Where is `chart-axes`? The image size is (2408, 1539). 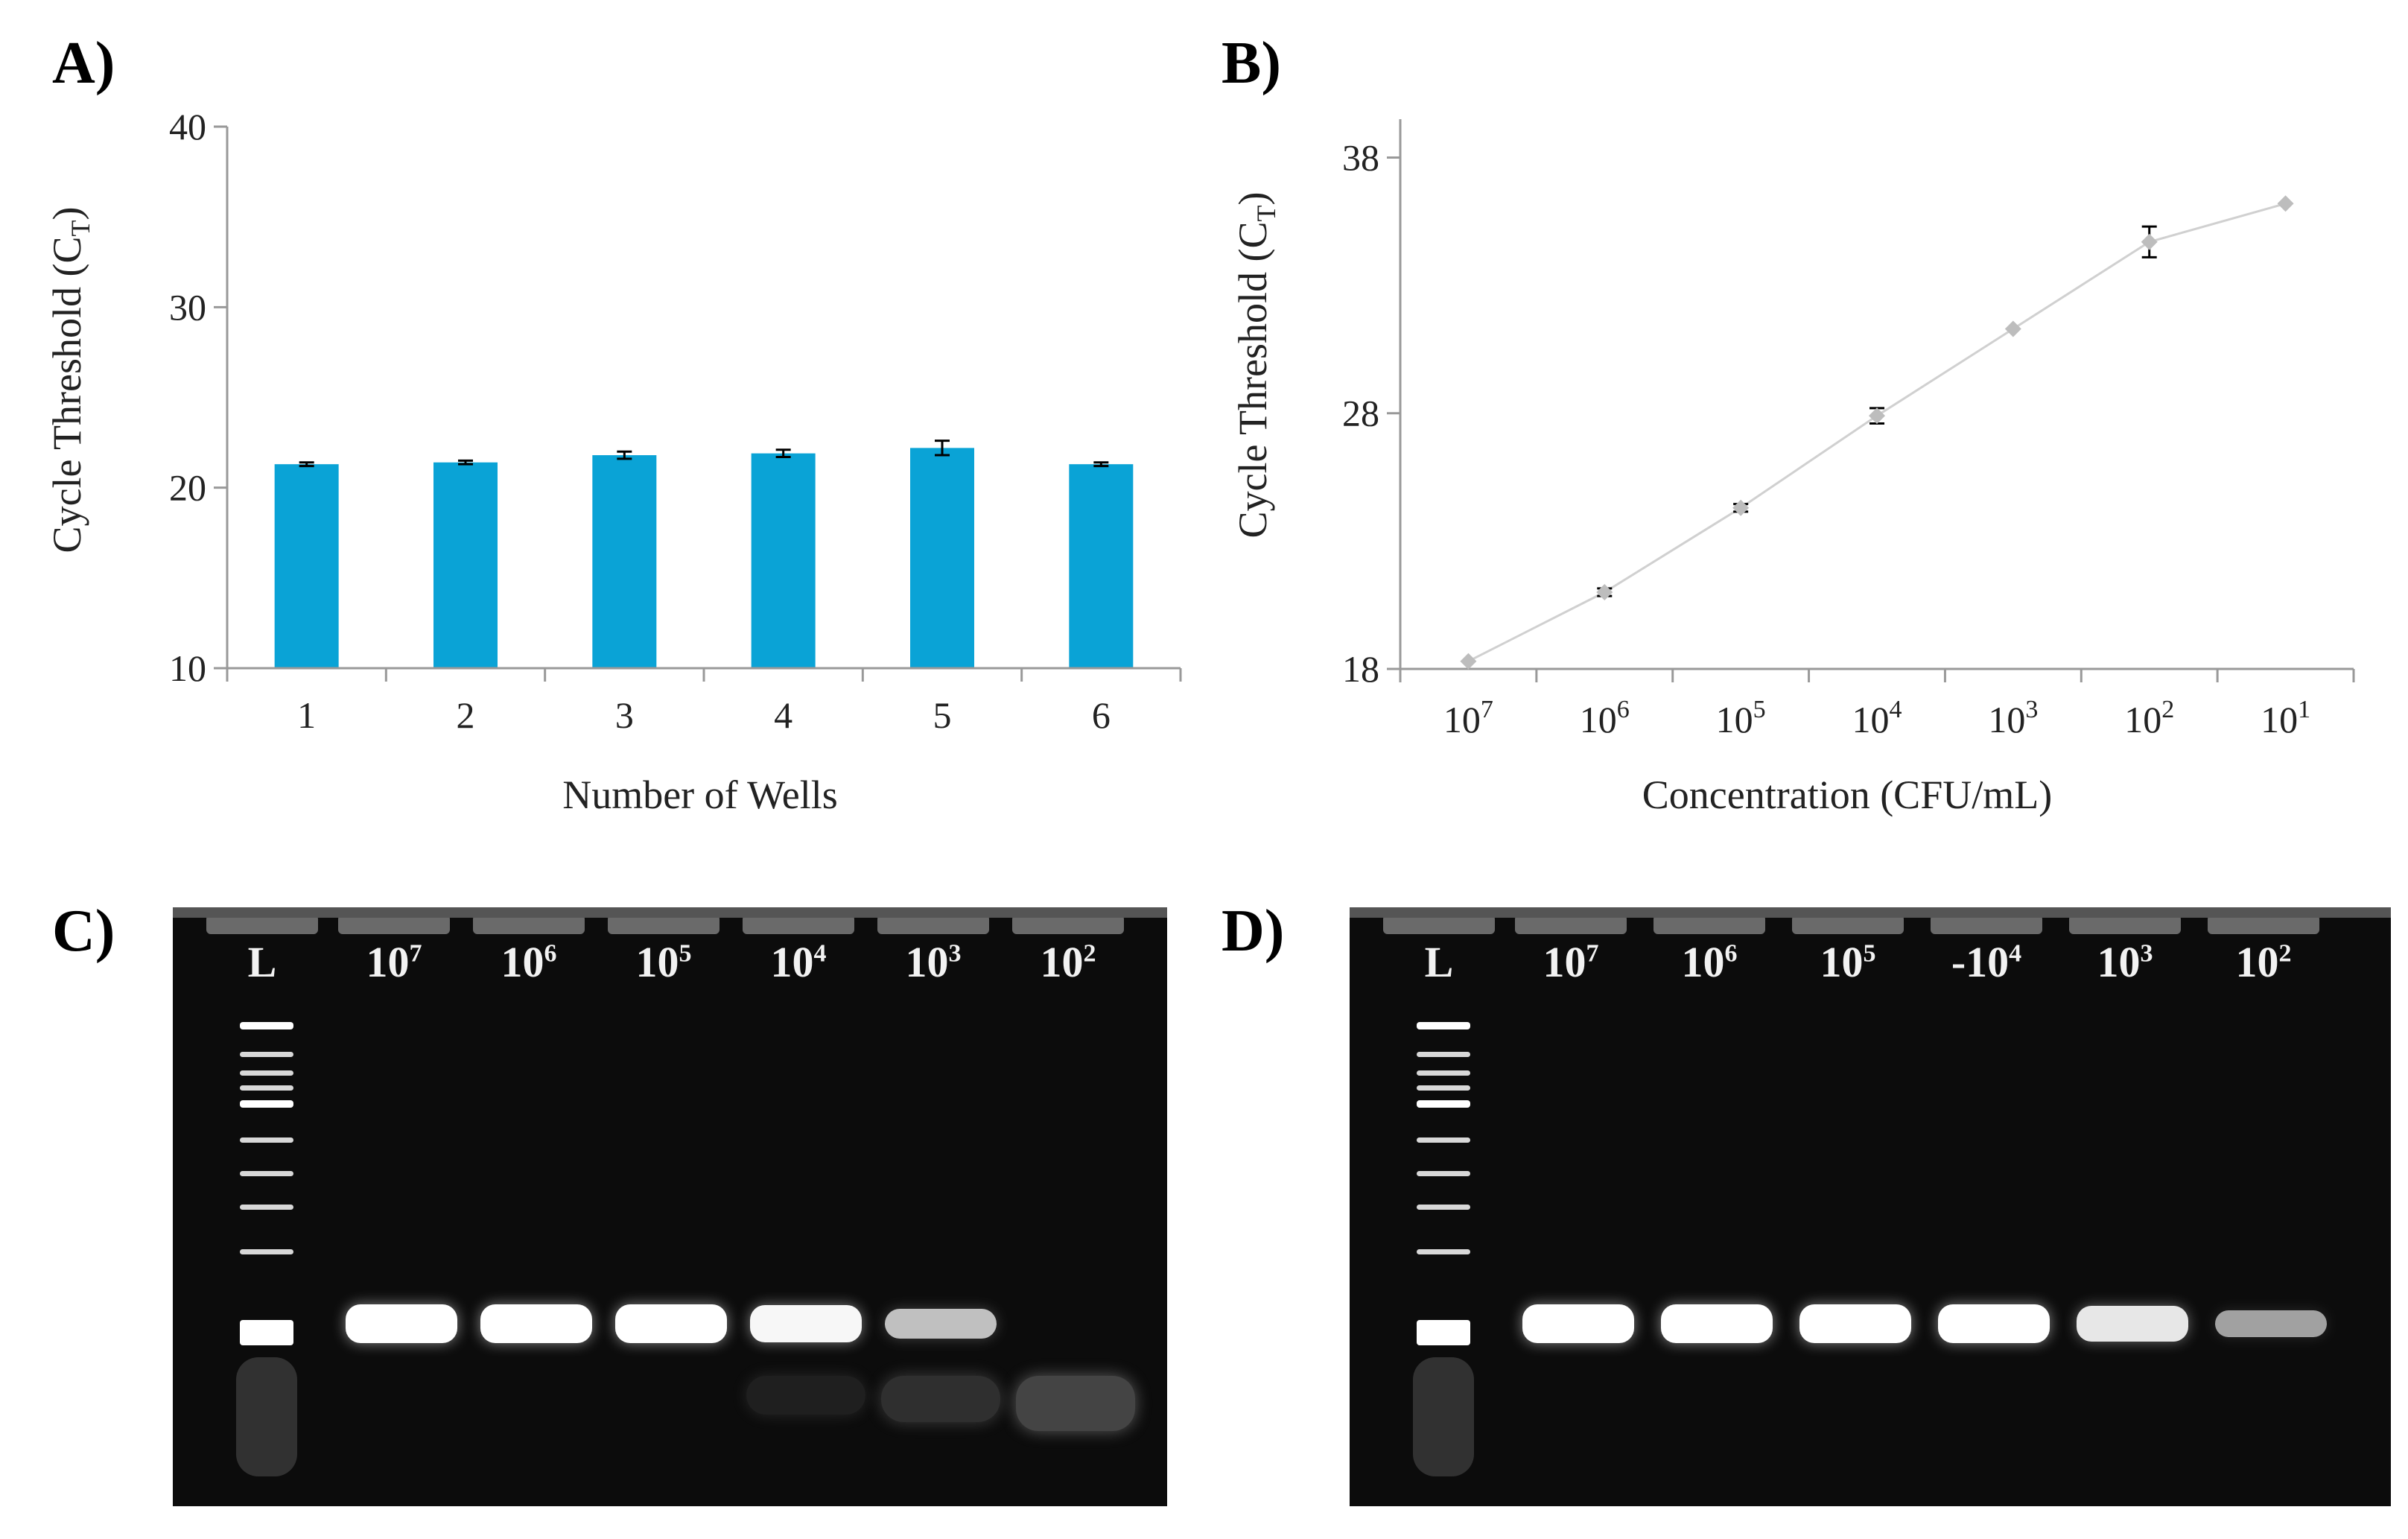
chart-axes is located at coordinates (1871, 400).